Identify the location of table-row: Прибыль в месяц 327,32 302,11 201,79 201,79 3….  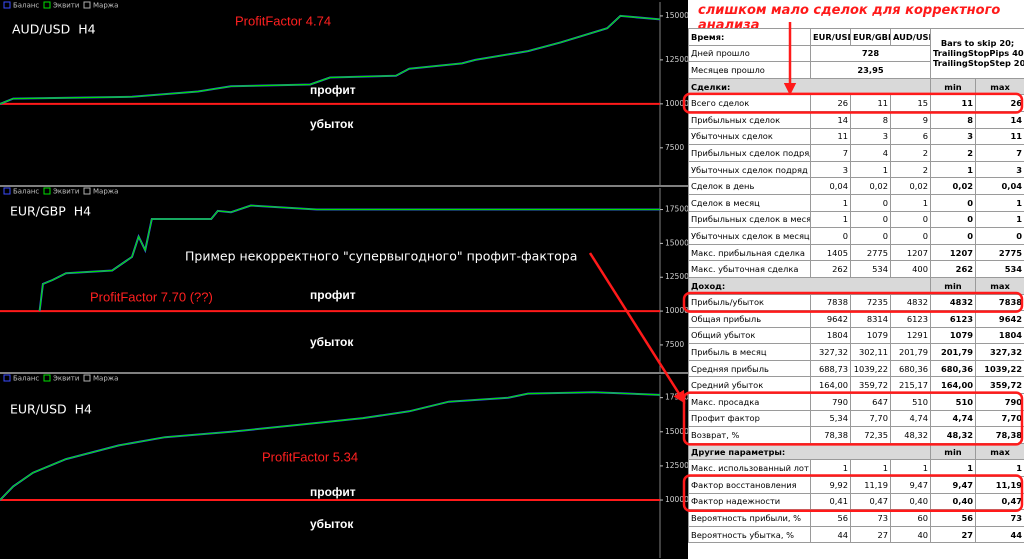
(856, 352).